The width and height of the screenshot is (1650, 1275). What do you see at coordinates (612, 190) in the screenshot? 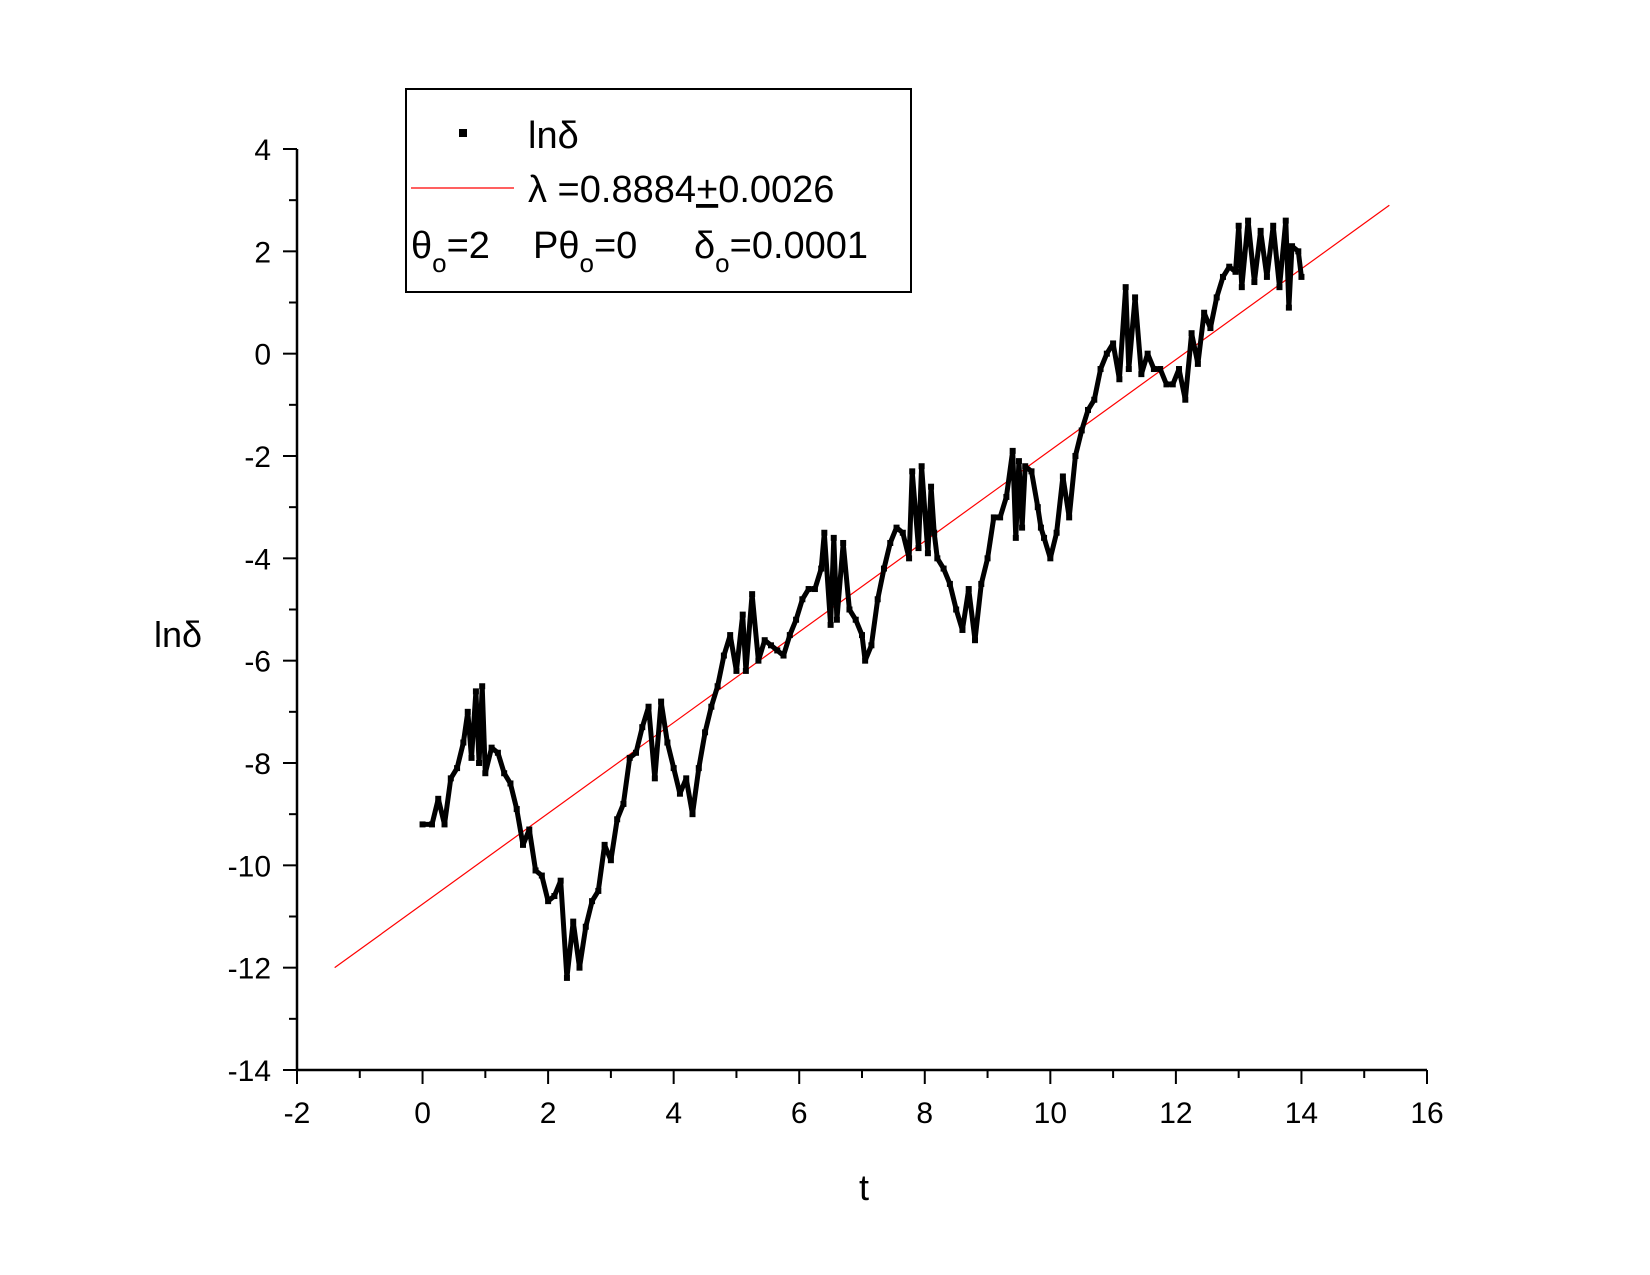
I see `fit-prefix: λ =0.8884` at bounding box center [612, 190].